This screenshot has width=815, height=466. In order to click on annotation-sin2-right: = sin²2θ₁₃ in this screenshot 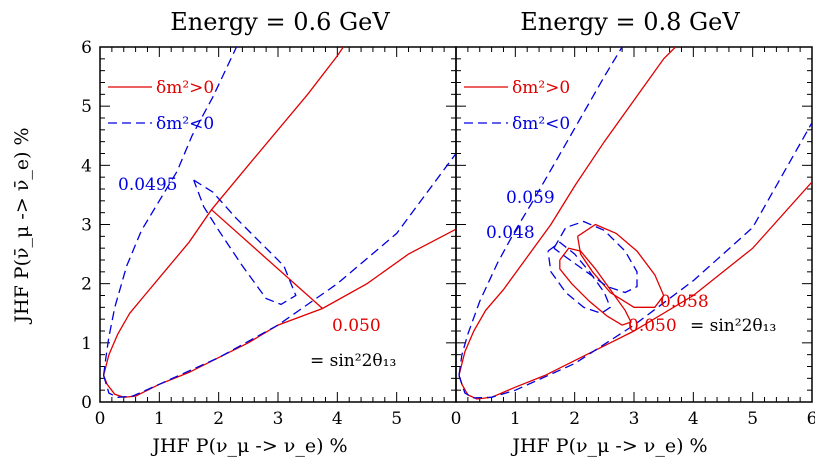, I will do `click(733, 326)`.